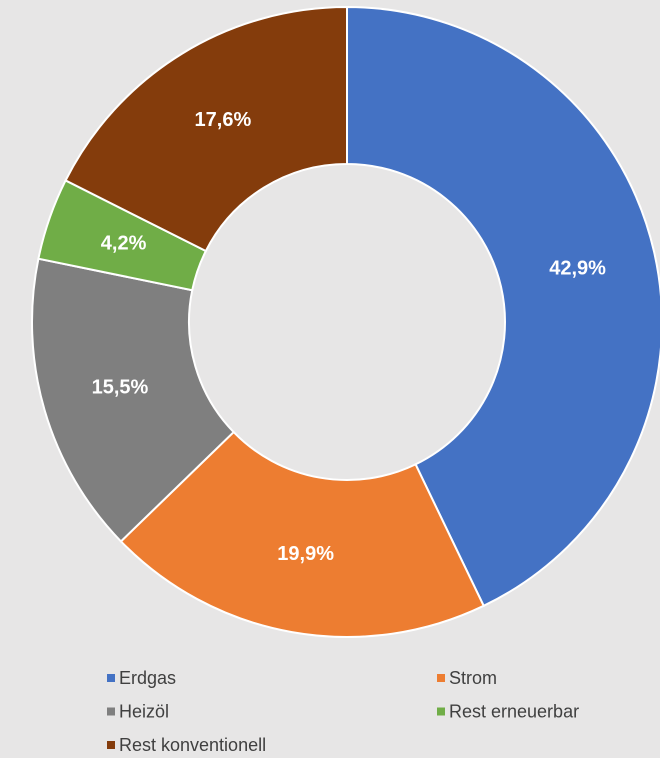 Image resolution: width=660 pixels, height=758 pixels. What do you see at coordinates (124, 244) in the screenshot?
I see `value-label: 4,2%` at bounding box center [124, 244].